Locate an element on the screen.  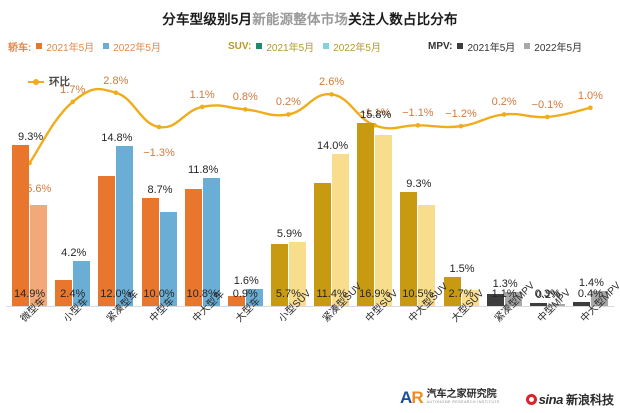
autohome-logo-en: AUTOHOME RESEARCH INSTITUTE is located at coordinates (463, 401).